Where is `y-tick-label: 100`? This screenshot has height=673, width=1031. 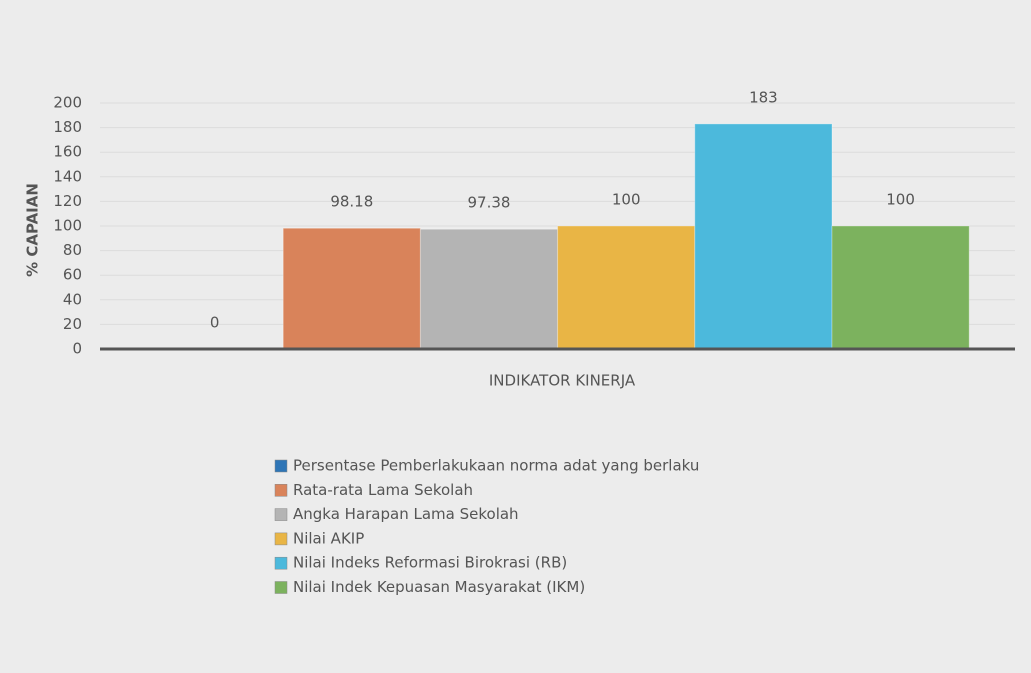
y-tick-label: 100 is located at coordinates (67, 226).